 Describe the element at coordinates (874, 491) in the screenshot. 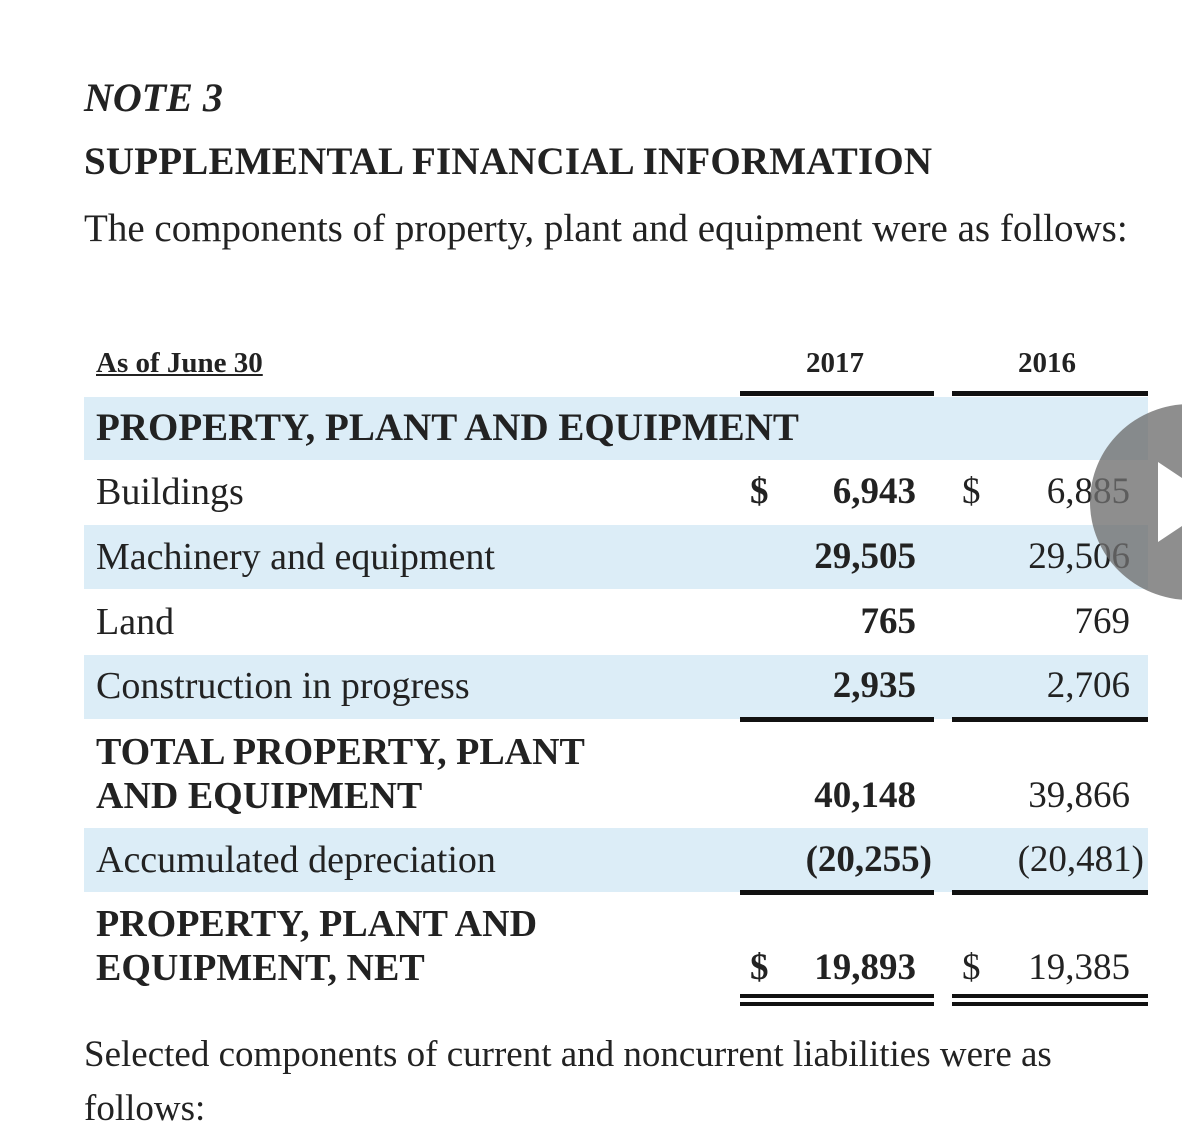

I see `value-2017-buildings: 6,943` at that location.